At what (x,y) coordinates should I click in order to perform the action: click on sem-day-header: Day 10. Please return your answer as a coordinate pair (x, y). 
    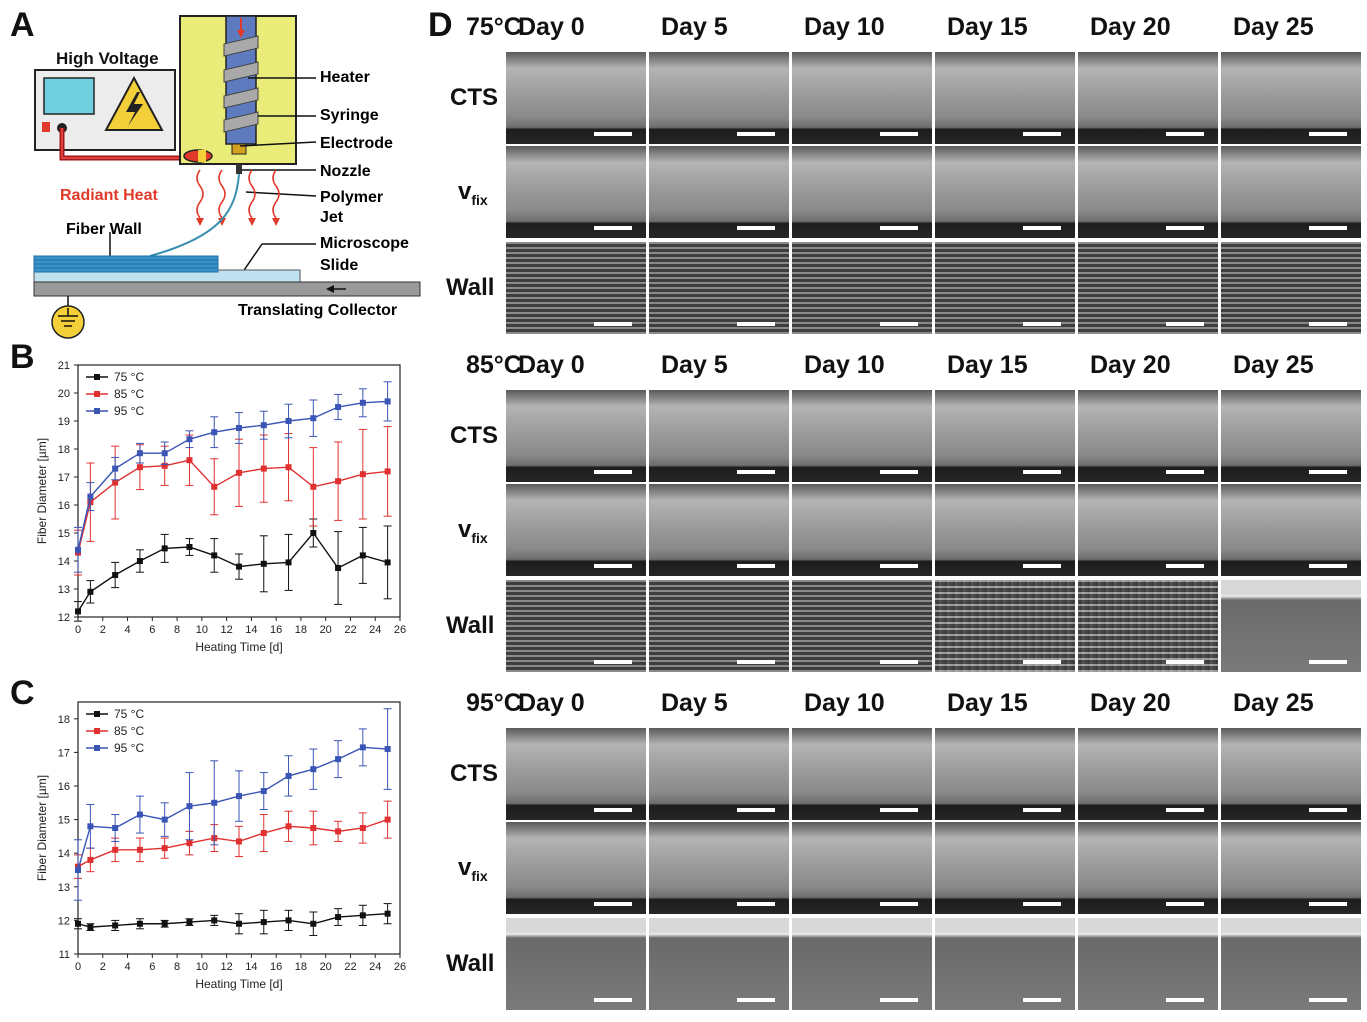
    Looking at the image, I should click on (844, 703).